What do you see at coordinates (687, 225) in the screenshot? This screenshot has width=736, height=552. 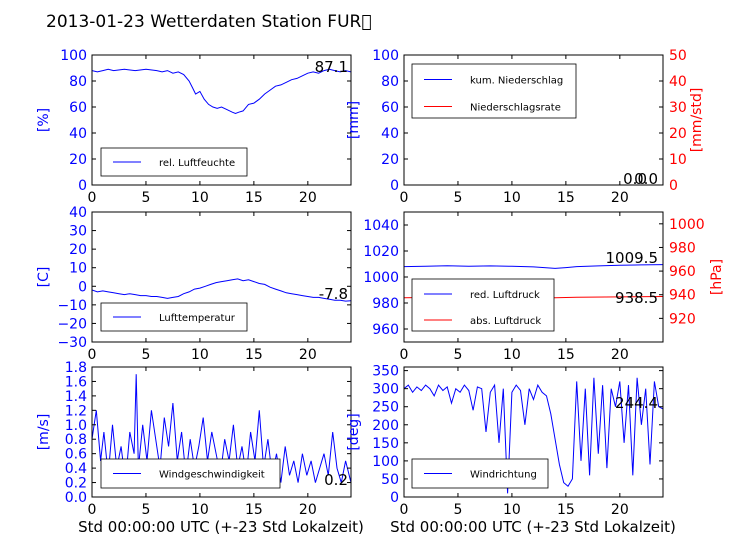 I see `y-tick-label-right: 1000` at bounding box center [687, 225].